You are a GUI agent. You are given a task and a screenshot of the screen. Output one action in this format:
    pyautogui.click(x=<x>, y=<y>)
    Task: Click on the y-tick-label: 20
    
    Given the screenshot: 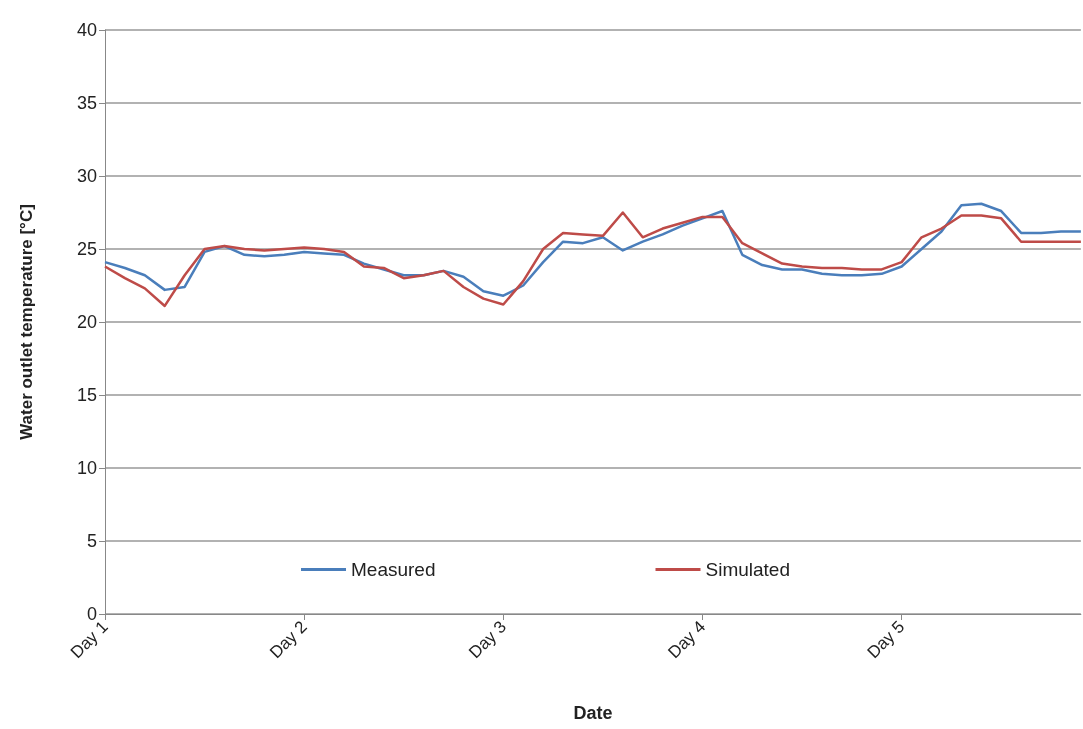 What is the action you would take?
    pyautogui.click(x=86, y=322)
    